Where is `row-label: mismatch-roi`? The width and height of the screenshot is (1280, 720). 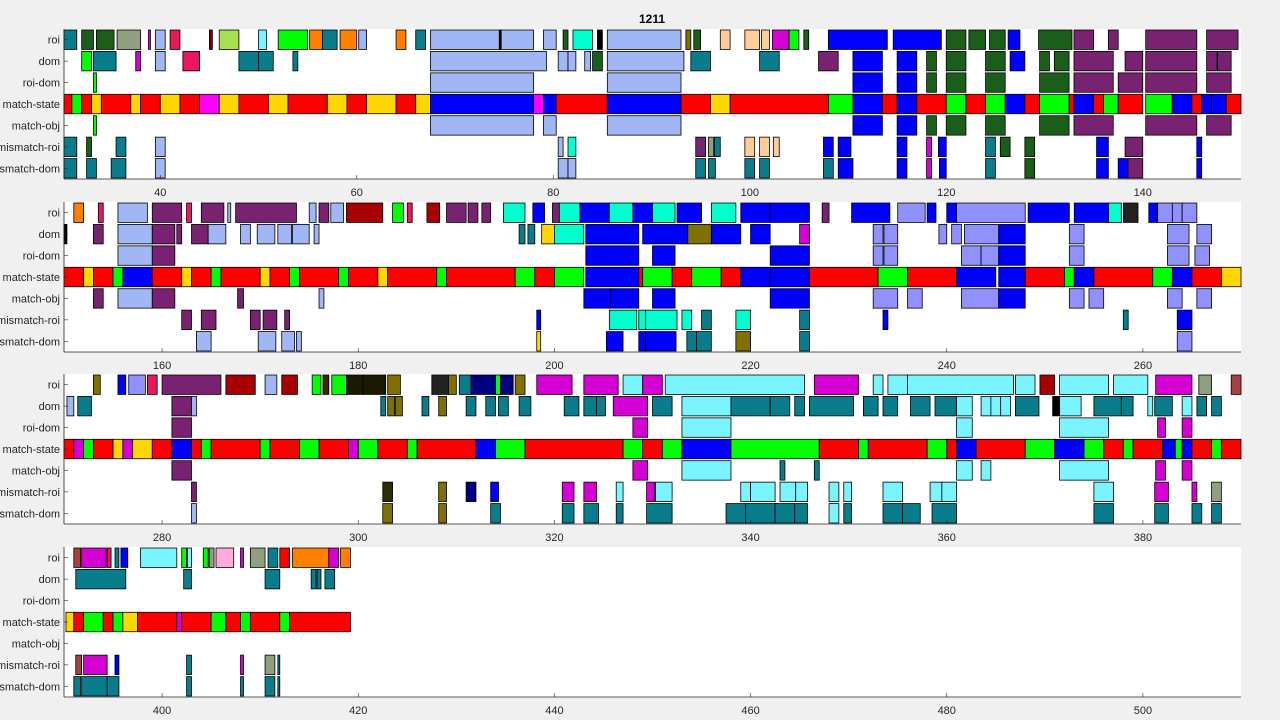
row-label: mismatch-roi is located at coordinates (30, 493).